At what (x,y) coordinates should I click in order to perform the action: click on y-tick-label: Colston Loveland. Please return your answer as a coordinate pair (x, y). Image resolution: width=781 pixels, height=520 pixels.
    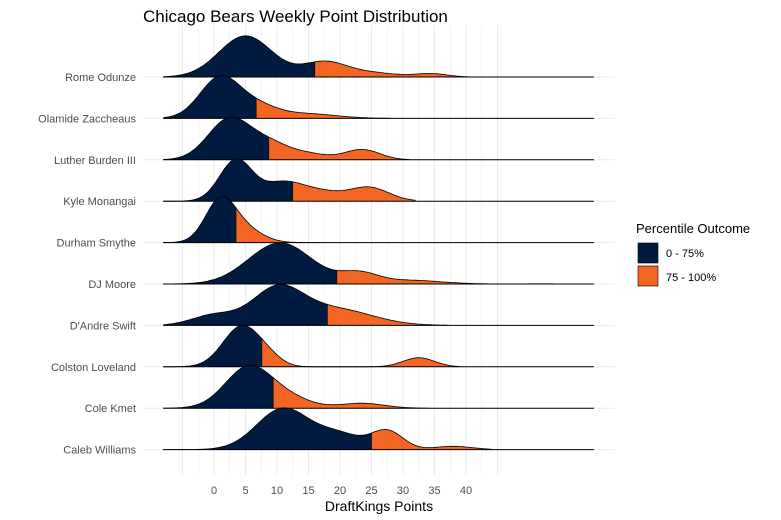
    Looking at the image, I should click on (93, 368).